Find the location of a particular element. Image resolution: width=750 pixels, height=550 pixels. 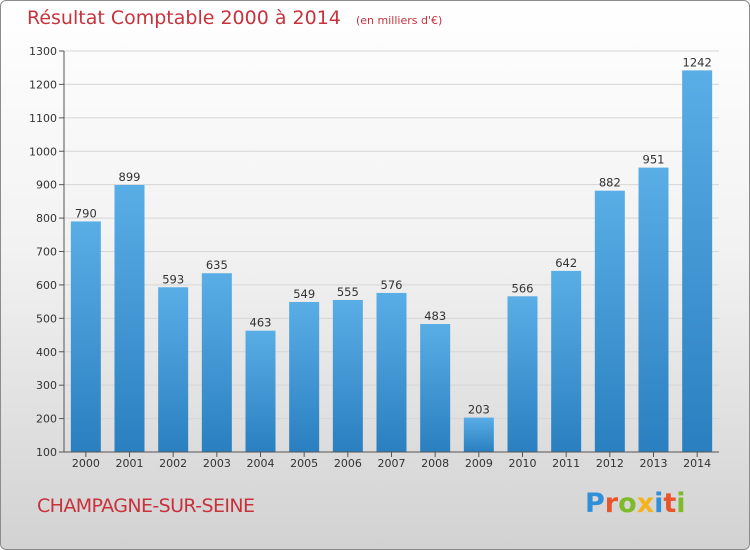

data-label: 899 is located at coordinates (130, 177).